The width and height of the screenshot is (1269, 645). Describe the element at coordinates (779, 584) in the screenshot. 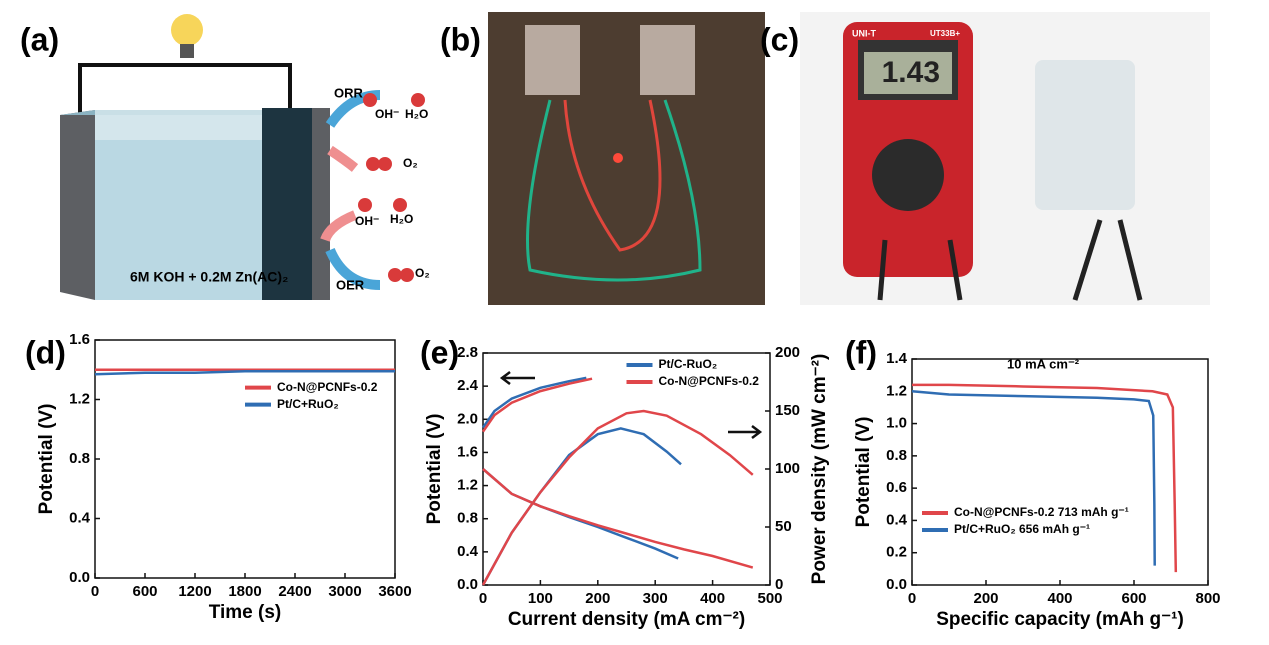

I see `y2-tick-label: 0` at that location.